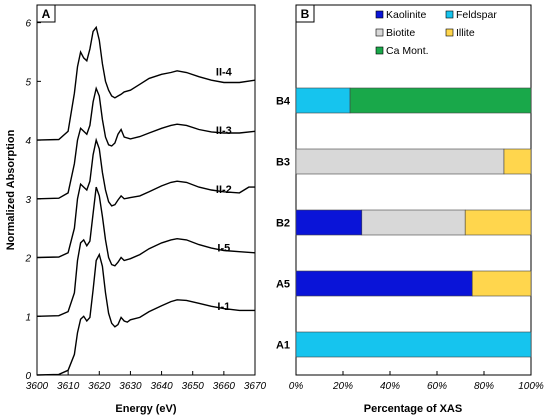 This screenshot has height=419, width=550. What do you see at coordinates (283, 346) in the screenshot?
I see `category-label-a1: A1` at bounding box center [283, 346].